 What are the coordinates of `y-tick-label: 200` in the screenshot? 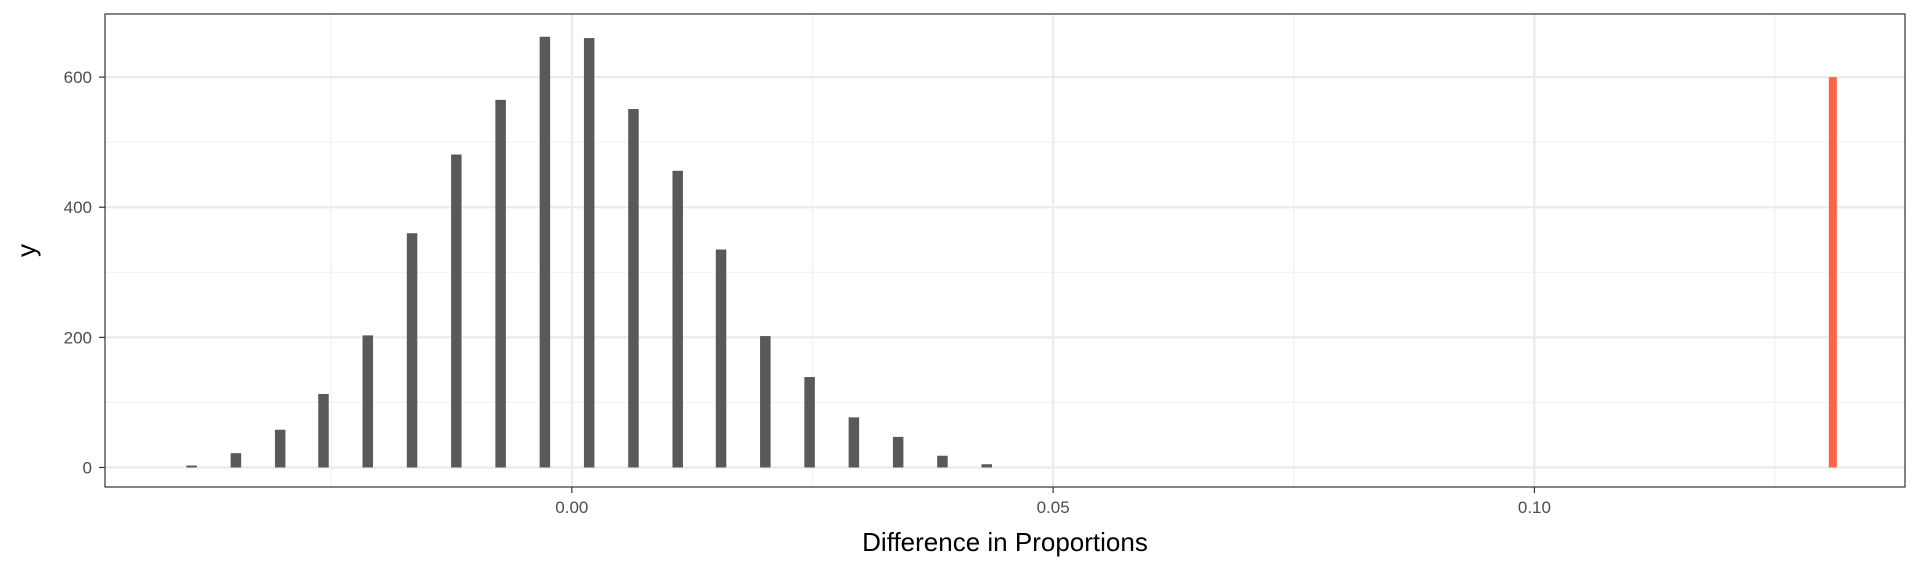 It's located at (78, 337).